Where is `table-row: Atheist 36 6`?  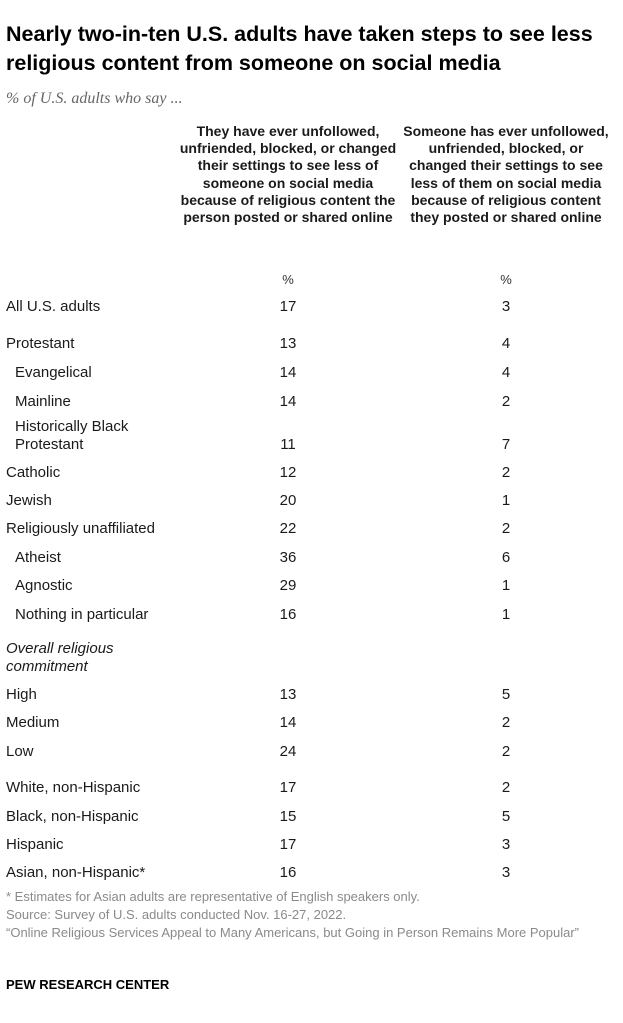 table-row: Atheist 36 6 is located at coordinates (311, 562).